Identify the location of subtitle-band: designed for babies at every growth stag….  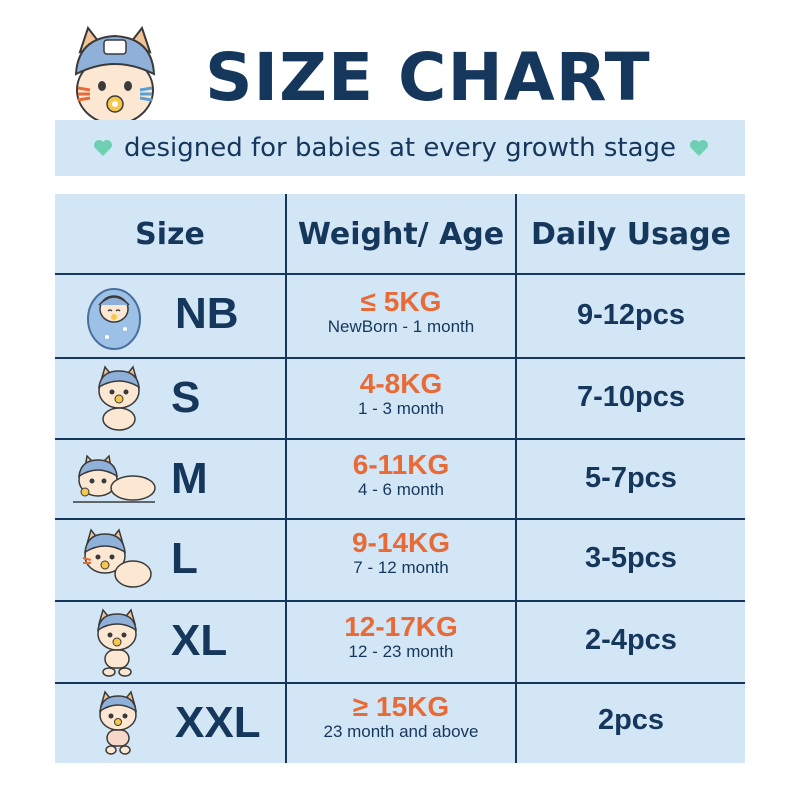
(400, 148).